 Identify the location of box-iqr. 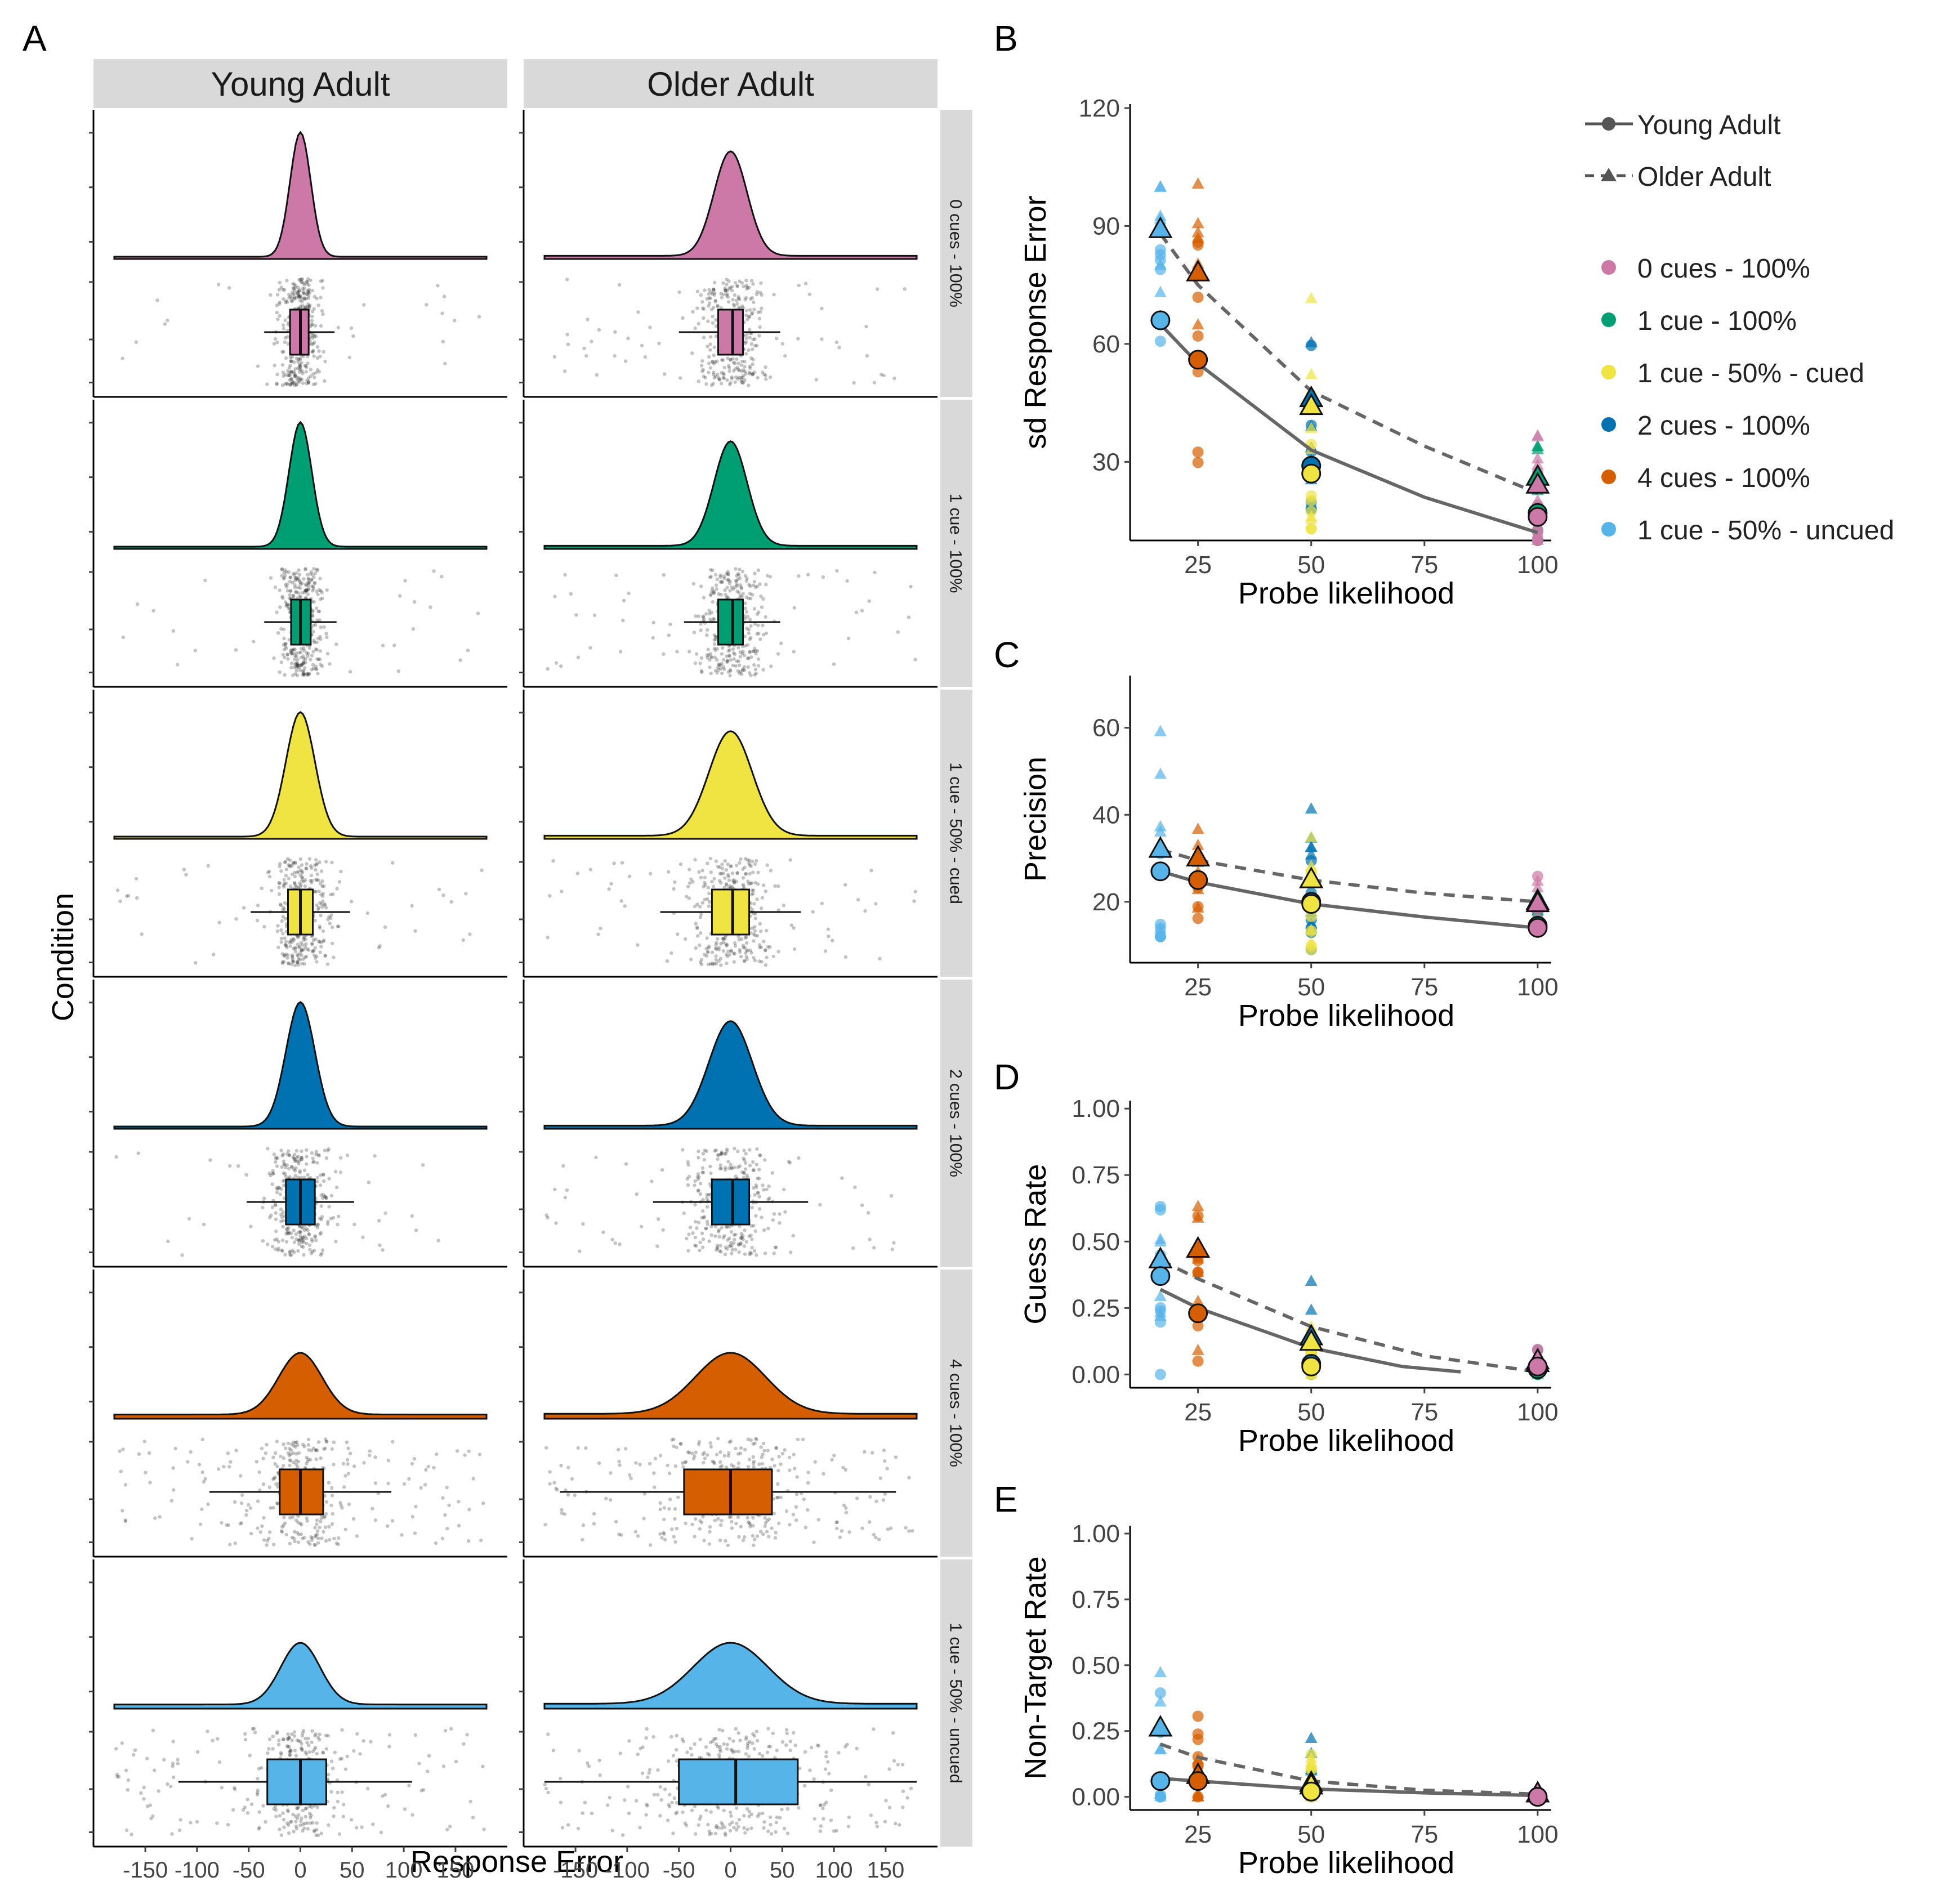
(739, 1781).